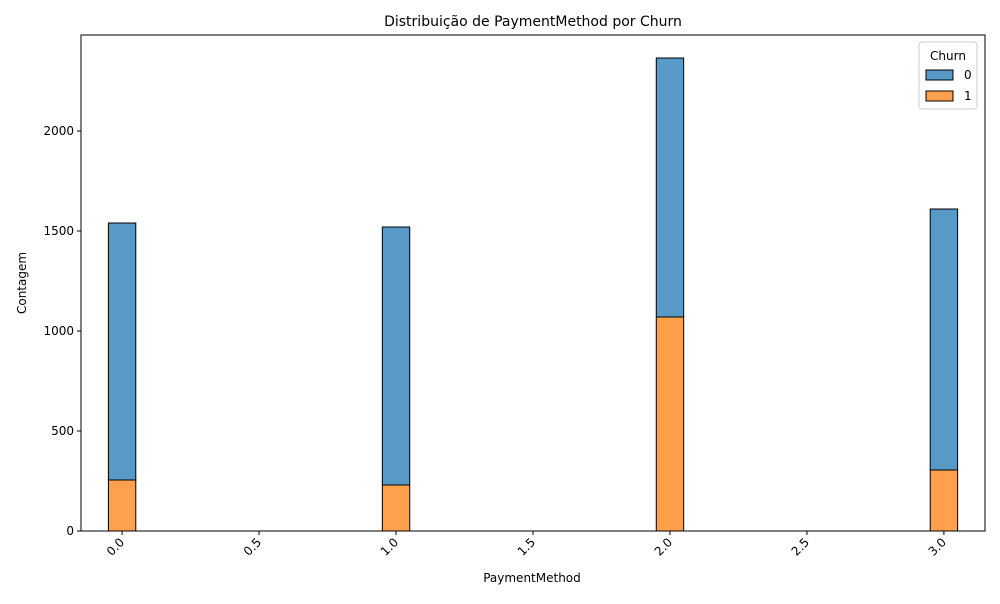  What do you see at coordinates (58, 131) in the screenshot?
I see `y-tick-label: 2000` at bounding box center [58, 131].